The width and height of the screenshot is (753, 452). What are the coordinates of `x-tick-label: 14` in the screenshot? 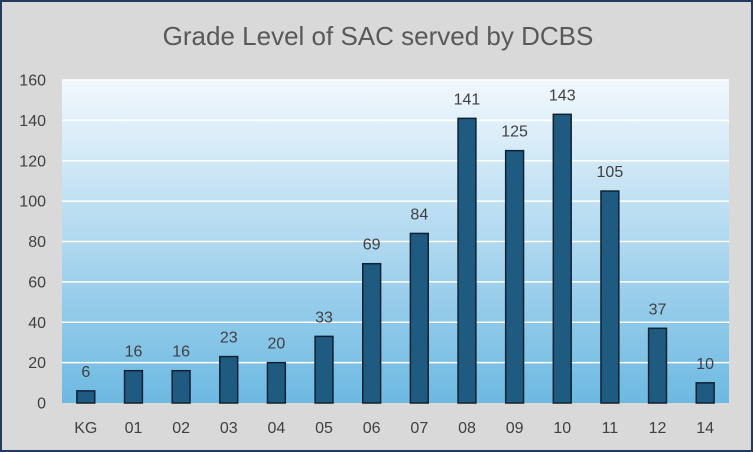 It's located at (705, 428).